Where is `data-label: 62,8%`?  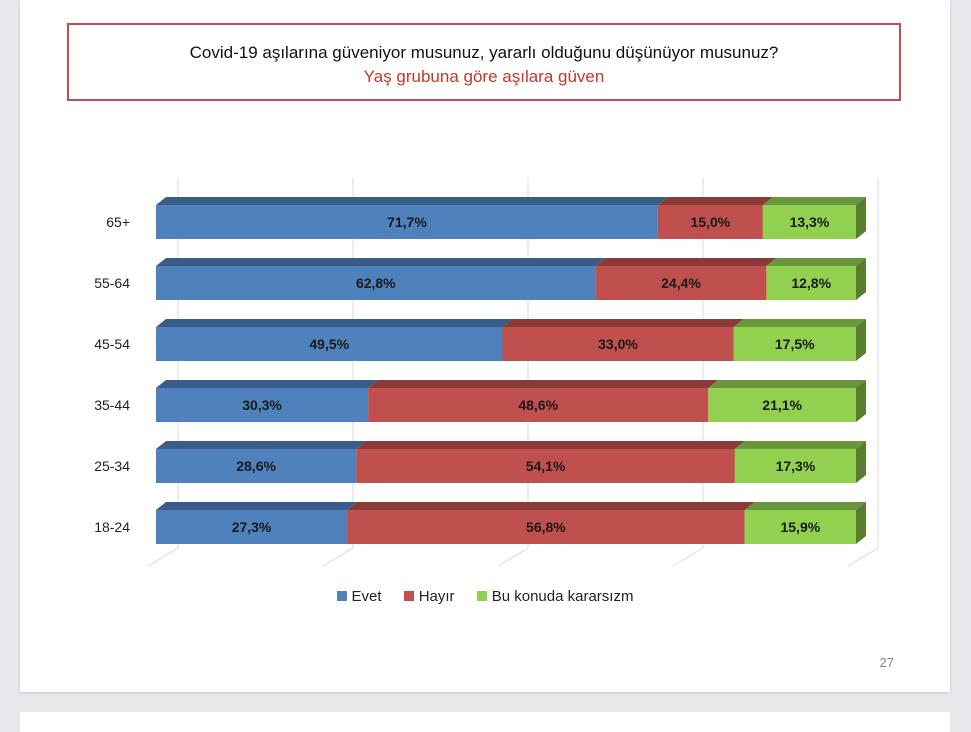 data-label: 62,8% is located at coordinates (376, 283).